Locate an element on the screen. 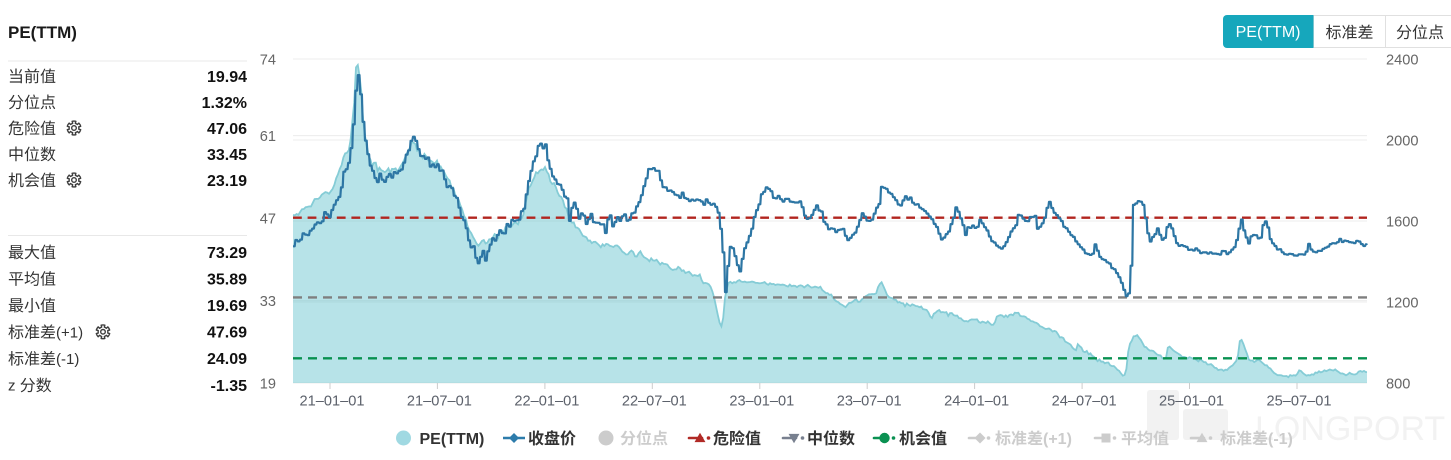  svg-text: 22–07–01 is located at coordinates (654, 402).